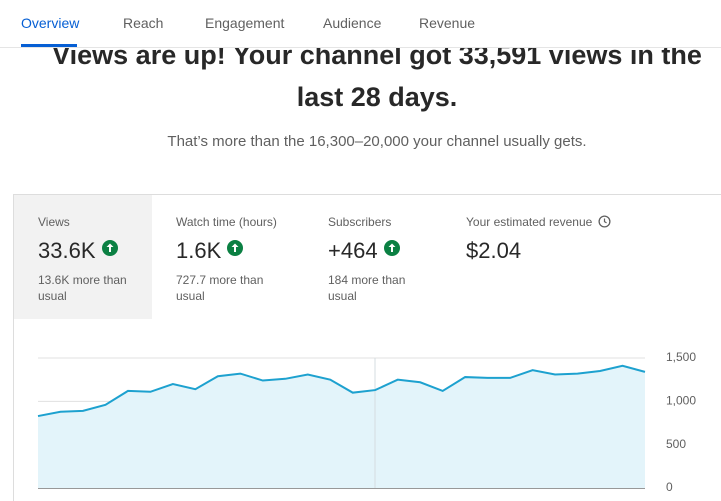 The height and width of the screenshot is (501, 721). What do you see at coordinates (226, 222) in the screenshot?
I see `metric-label: Watch time (hours)` at bounding box center [226, 222].